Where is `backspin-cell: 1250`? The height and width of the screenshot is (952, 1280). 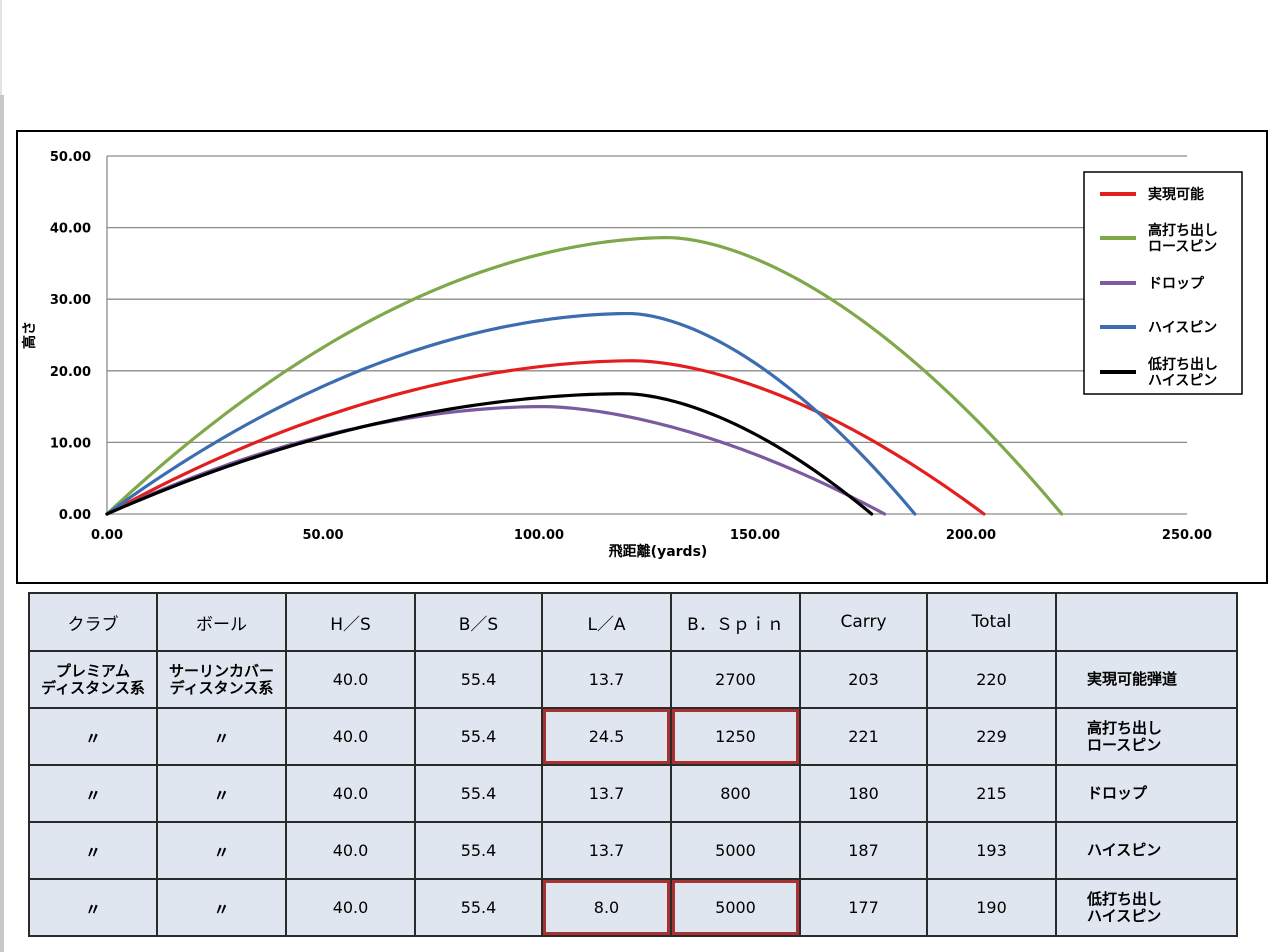 backspin-cell: 1250 is located at coordinates (735, 736).